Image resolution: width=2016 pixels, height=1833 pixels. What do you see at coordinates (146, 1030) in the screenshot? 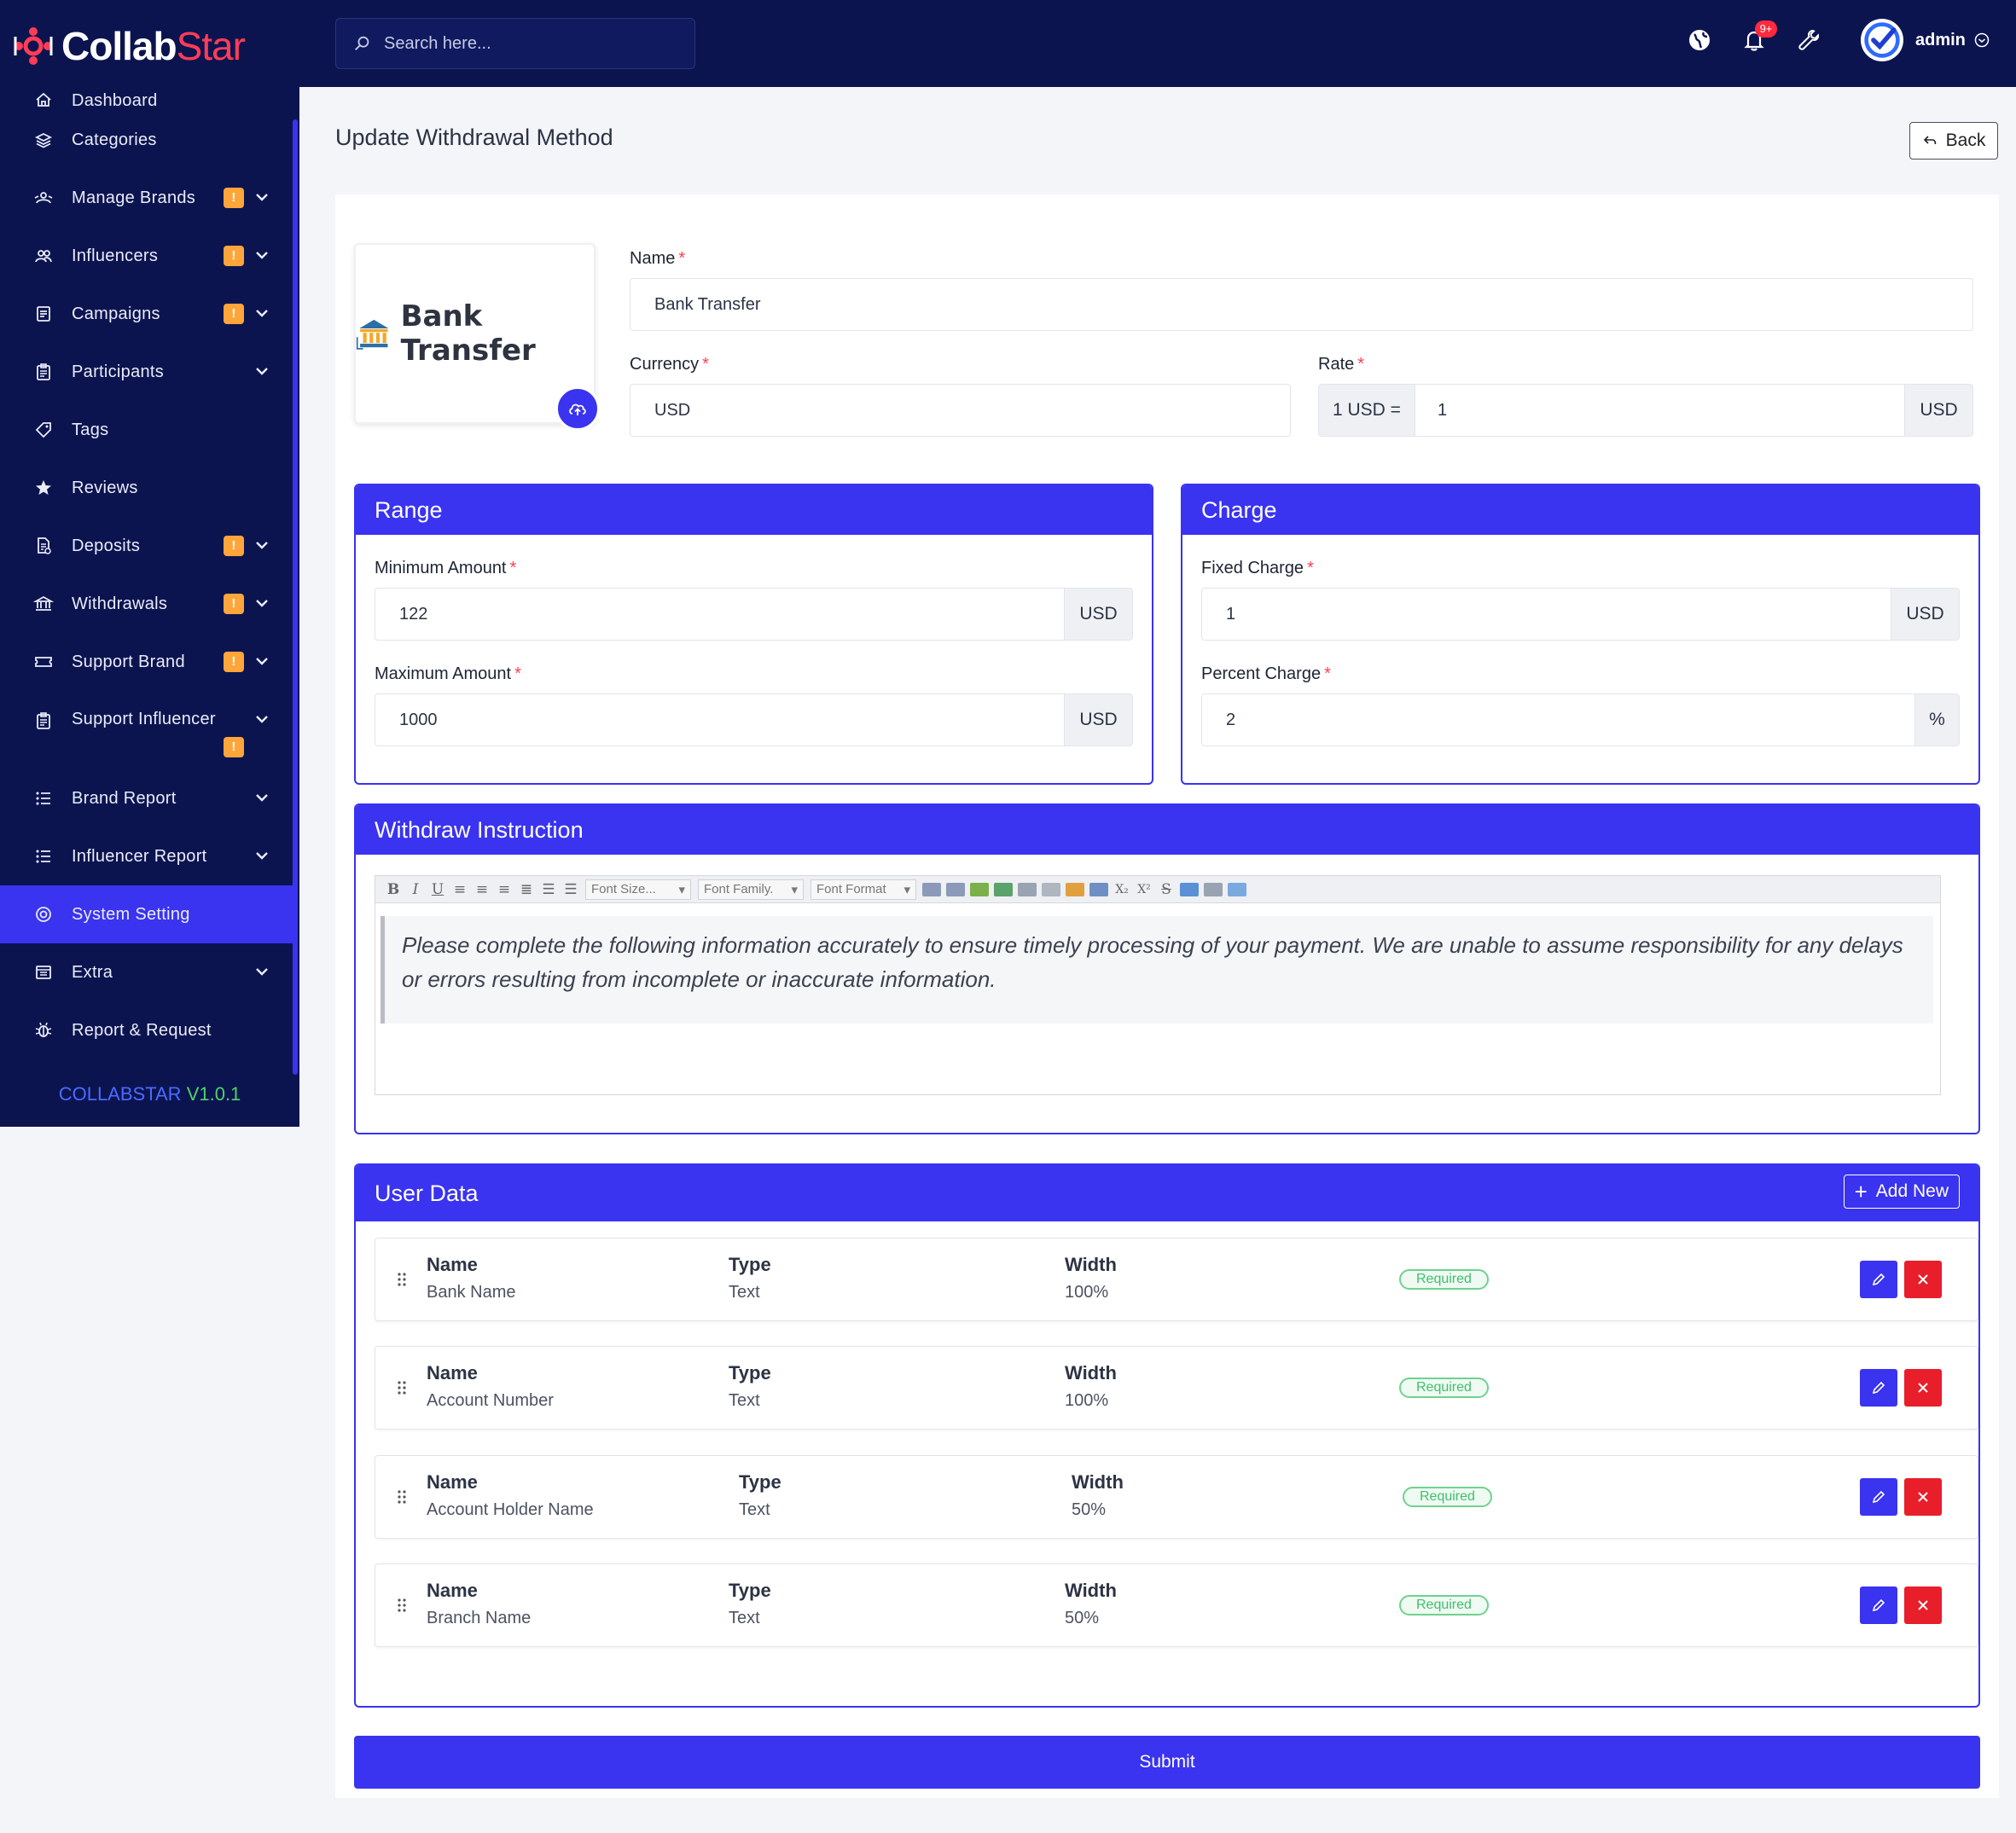
I see `sidebar-item-report-and-request: Report & Request` at bounding box center [146, 1030].